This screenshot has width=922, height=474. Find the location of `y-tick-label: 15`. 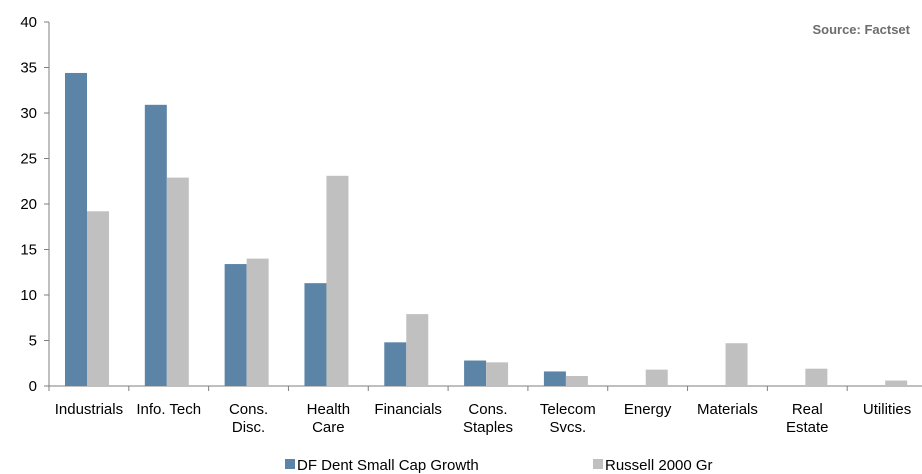

y-tick-label: 15 is located at coordinates (28, 250).